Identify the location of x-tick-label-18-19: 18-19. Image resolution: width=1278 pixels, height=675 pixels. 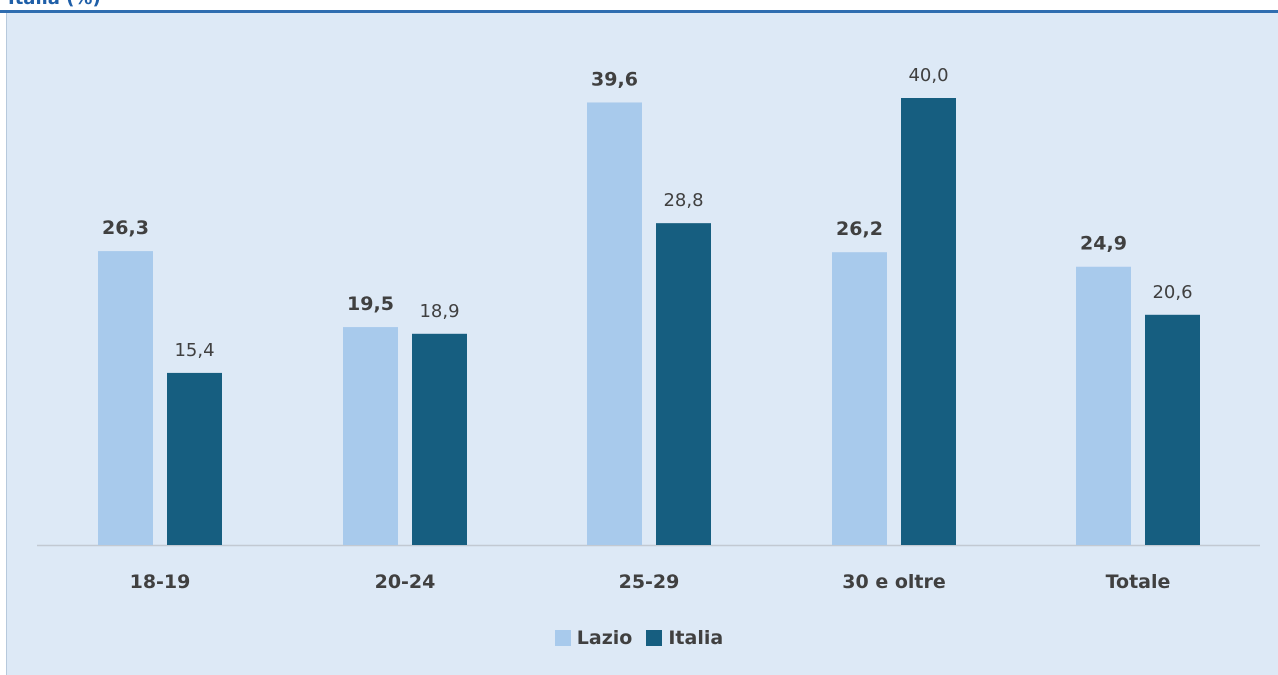
(160, 582).